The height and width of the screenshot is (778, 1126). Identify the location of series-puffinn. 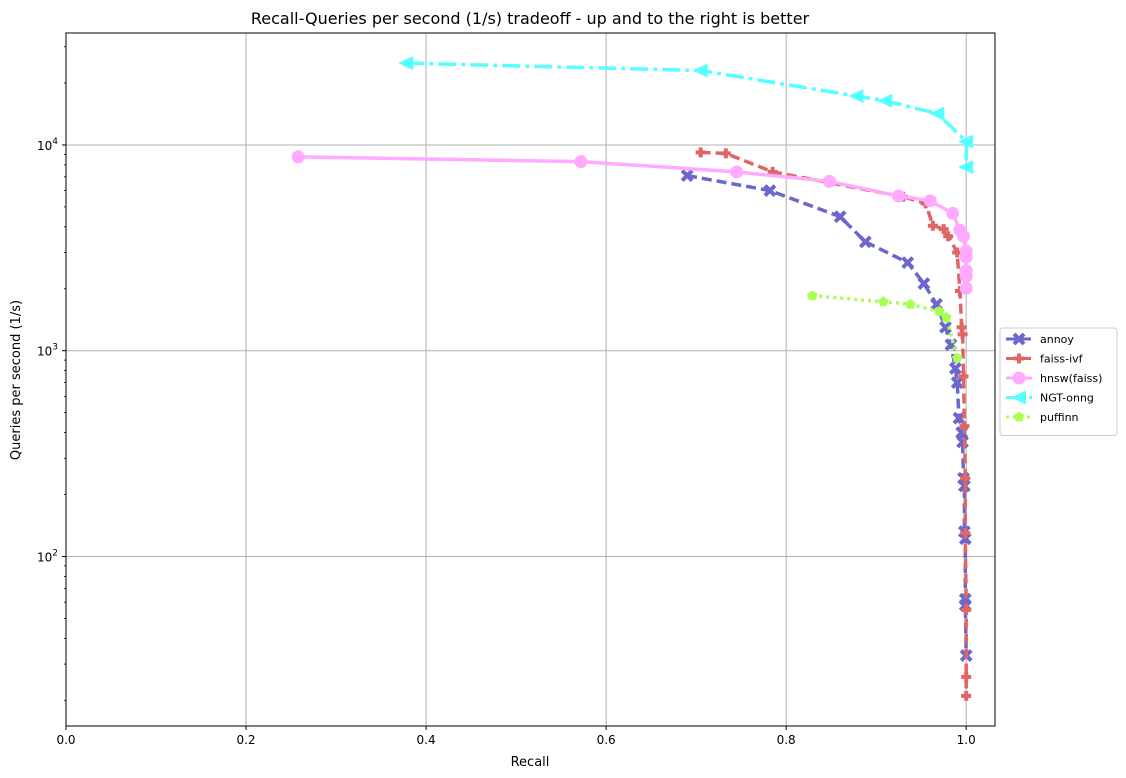
(885, 326).